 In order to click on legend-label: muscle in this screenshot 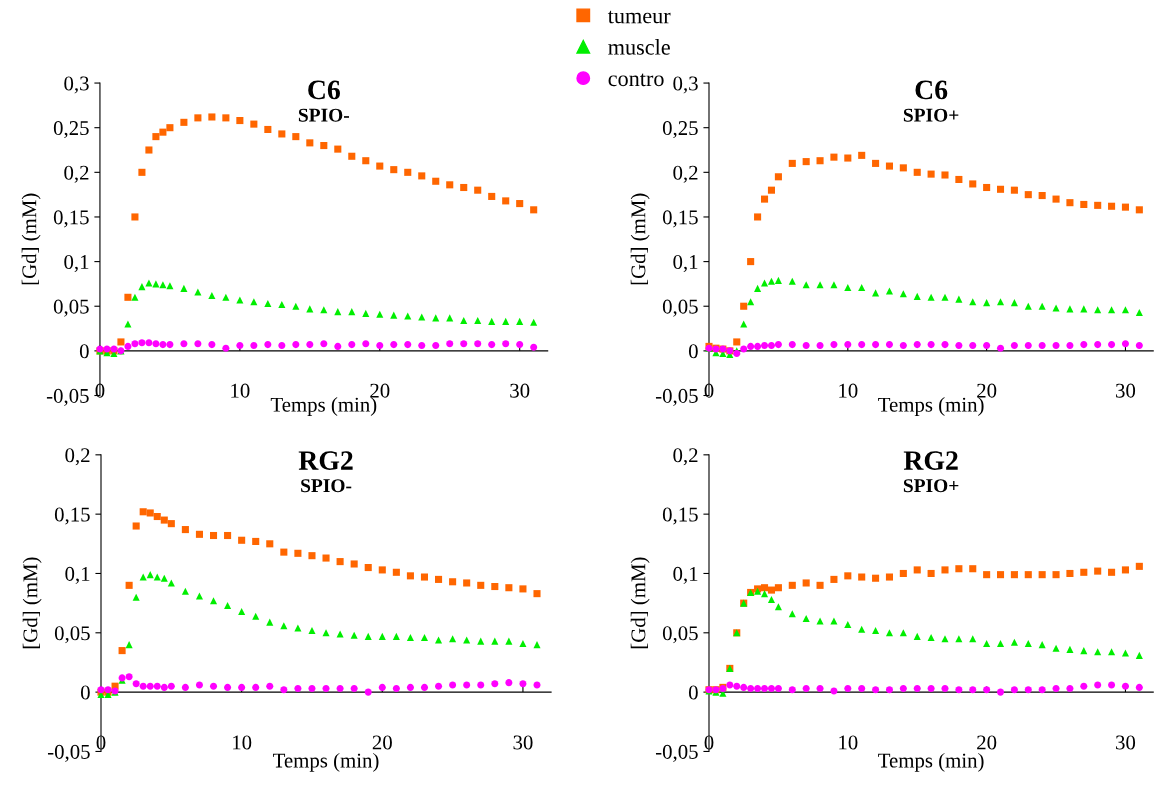, I will do `click(639, 47)`.